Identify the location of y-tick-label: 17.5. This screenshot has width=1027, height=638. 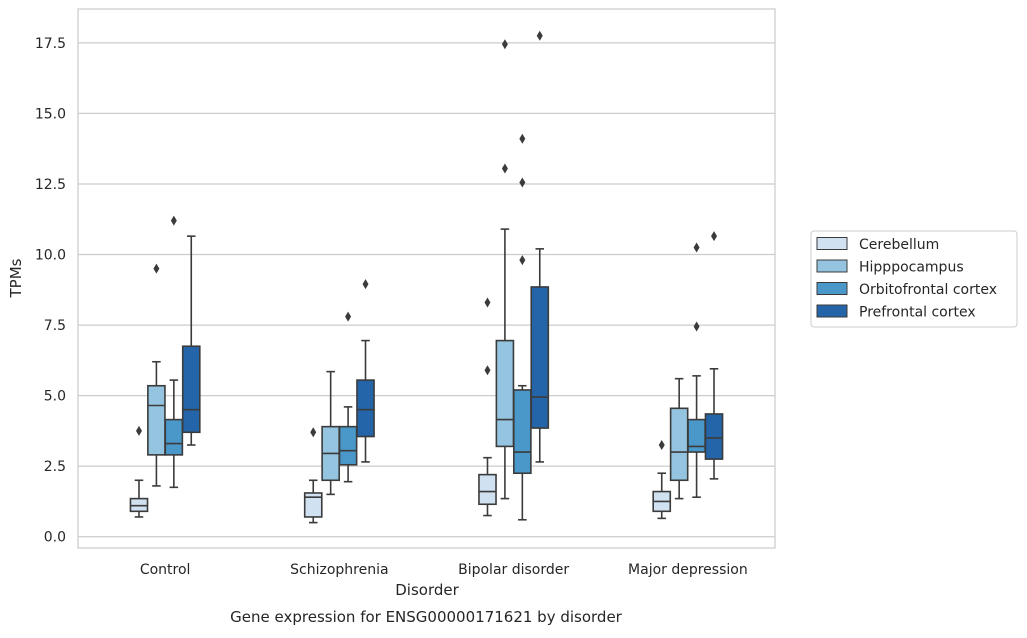
(50, 44).